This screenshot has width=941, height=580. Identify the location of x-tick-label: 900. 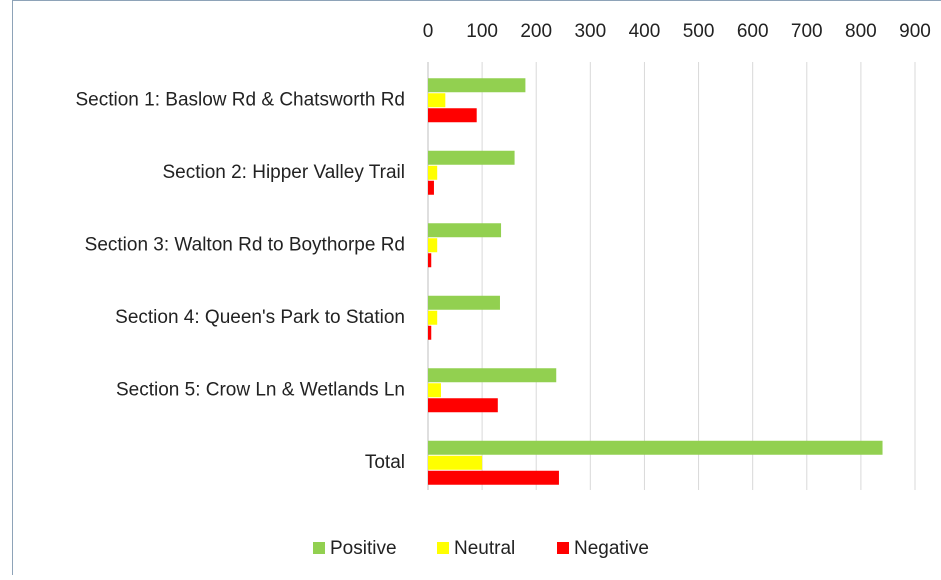
(915, 31).